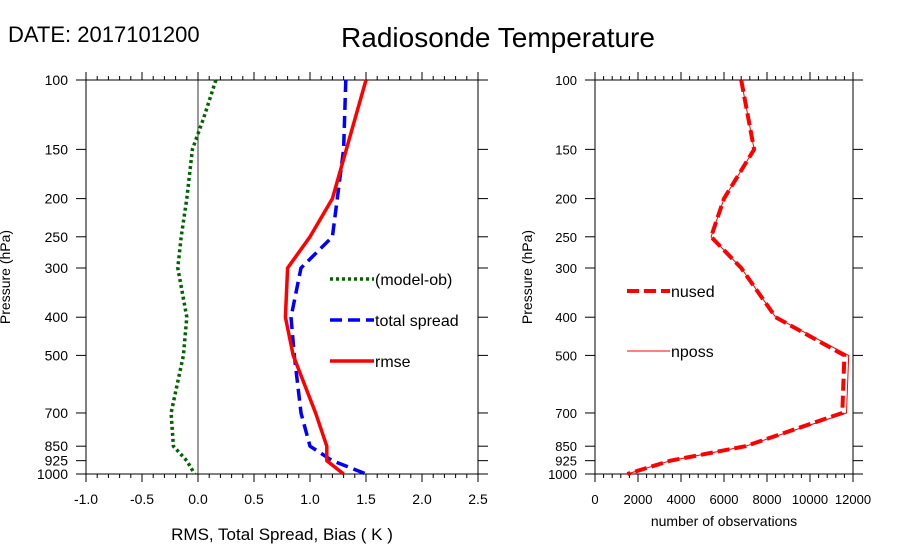 The width and height of the screenshot is (900, 560). Describe the element at coordinates (724, 521) in the screenshot. I see `x-axis-title: number of observations` at that location.